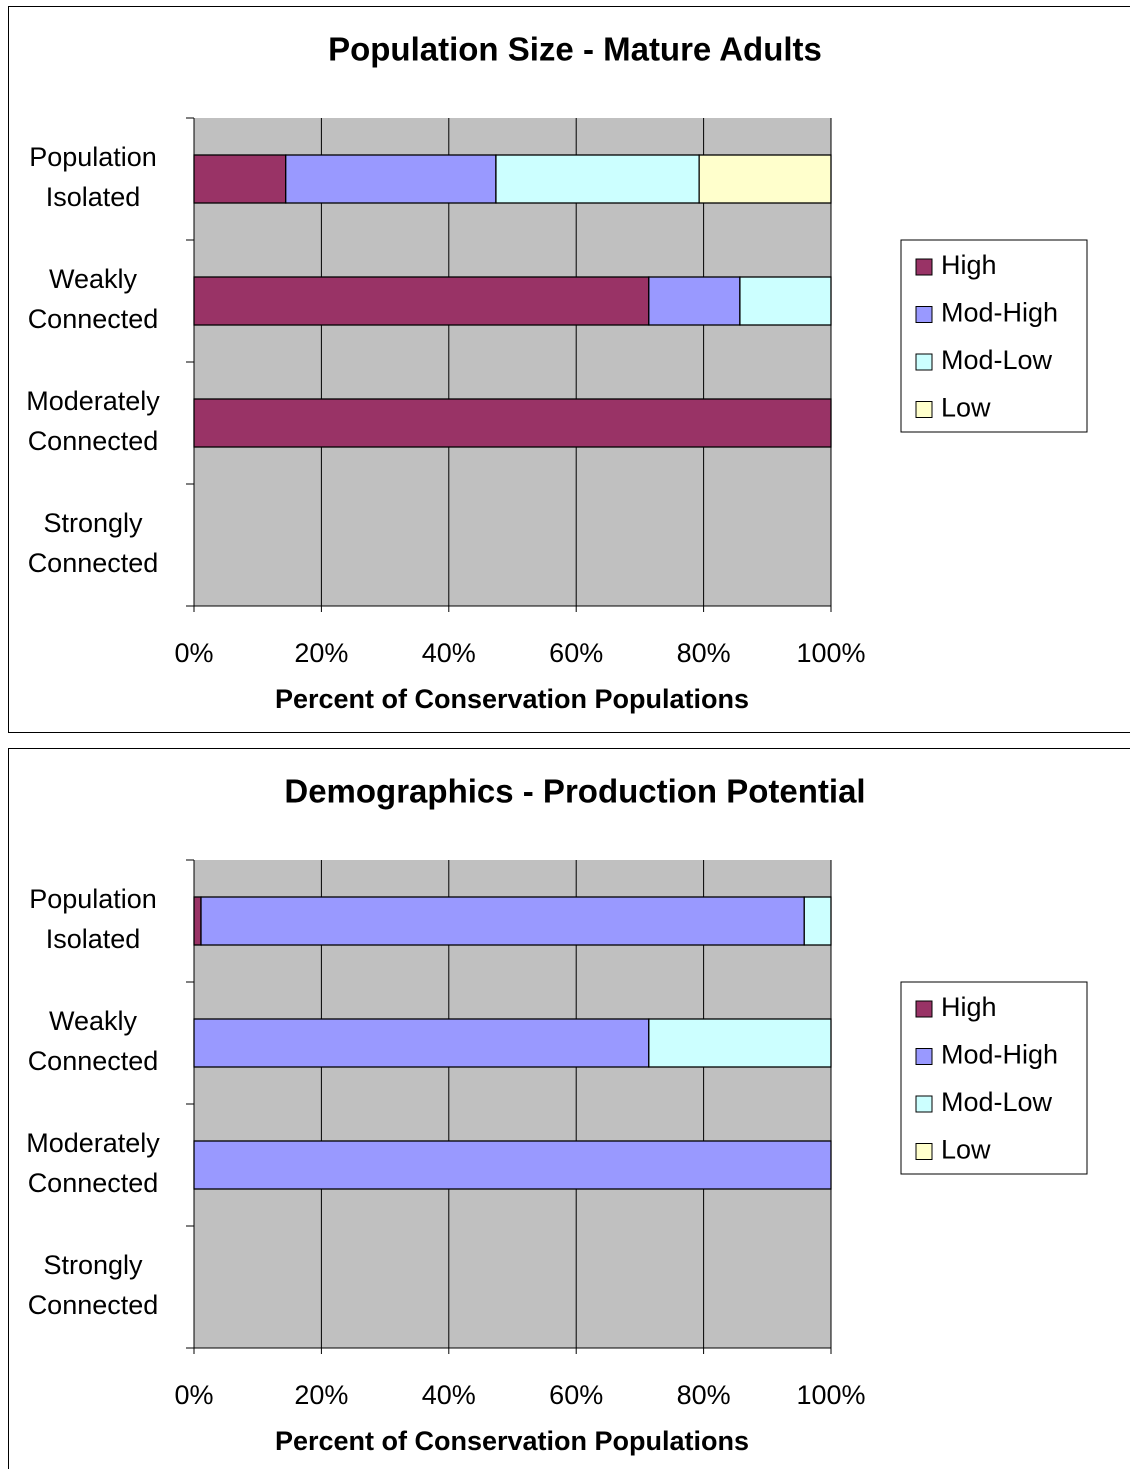  I want to click on chart-title: Population Size - Mature Adults, so click(575, 49).